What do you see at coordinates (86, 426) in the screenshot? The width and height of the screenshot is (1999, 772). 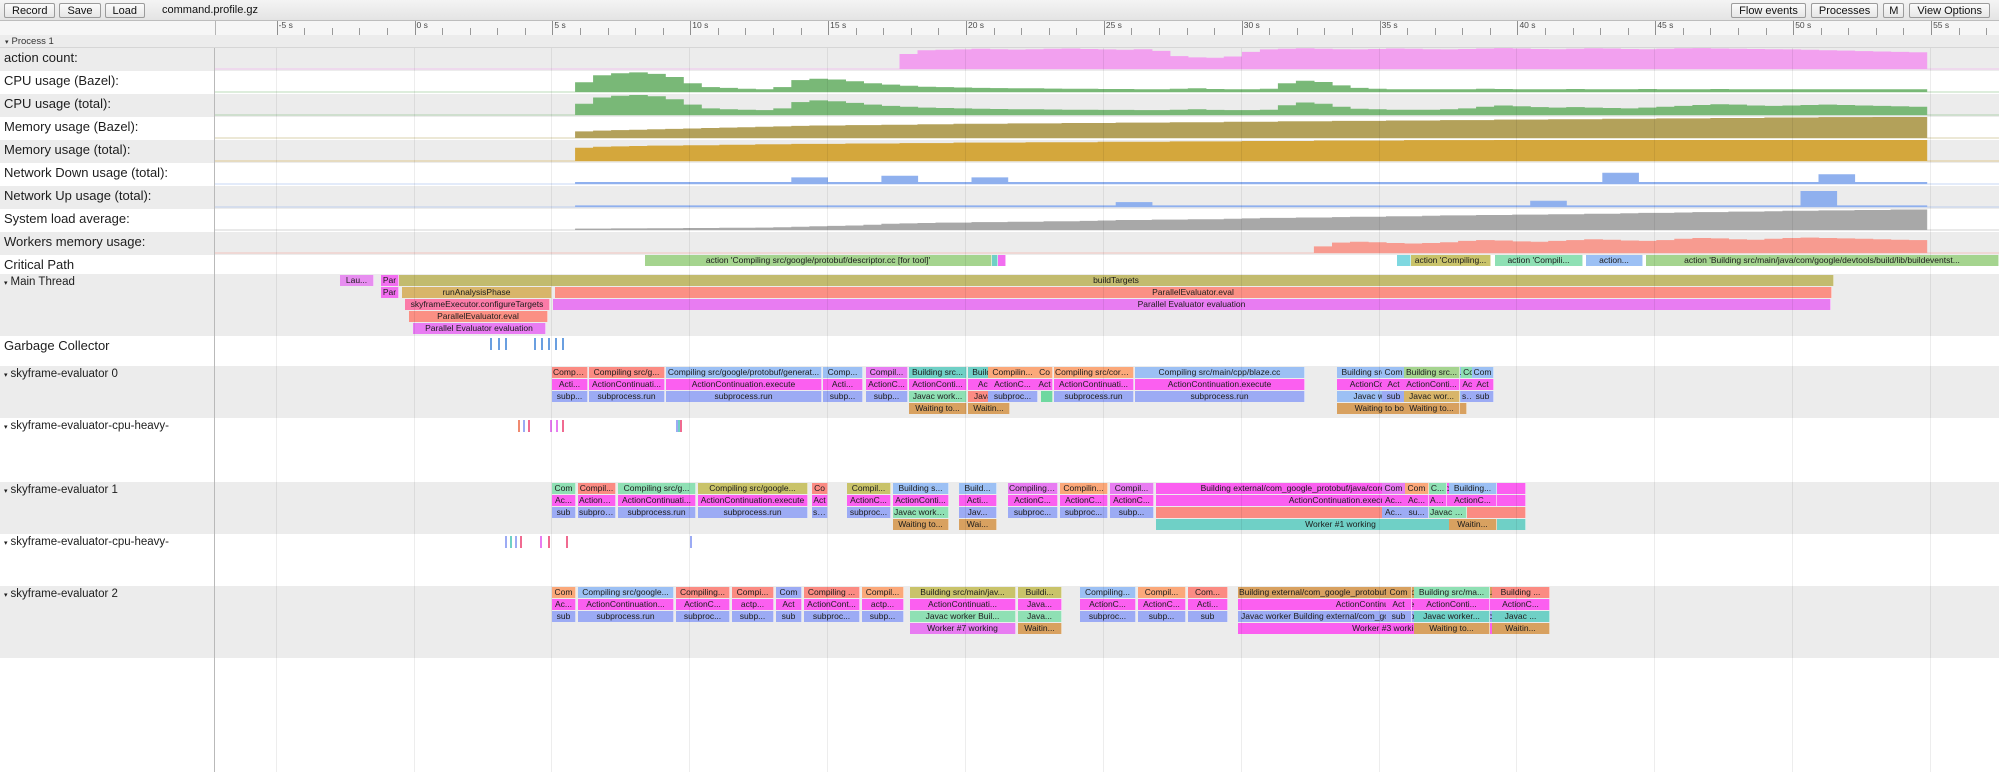 I see `track-label-cpuheavy1: ▾ skyframe-evaluator-cpu-heavy-` at bounding box center [86, 426].